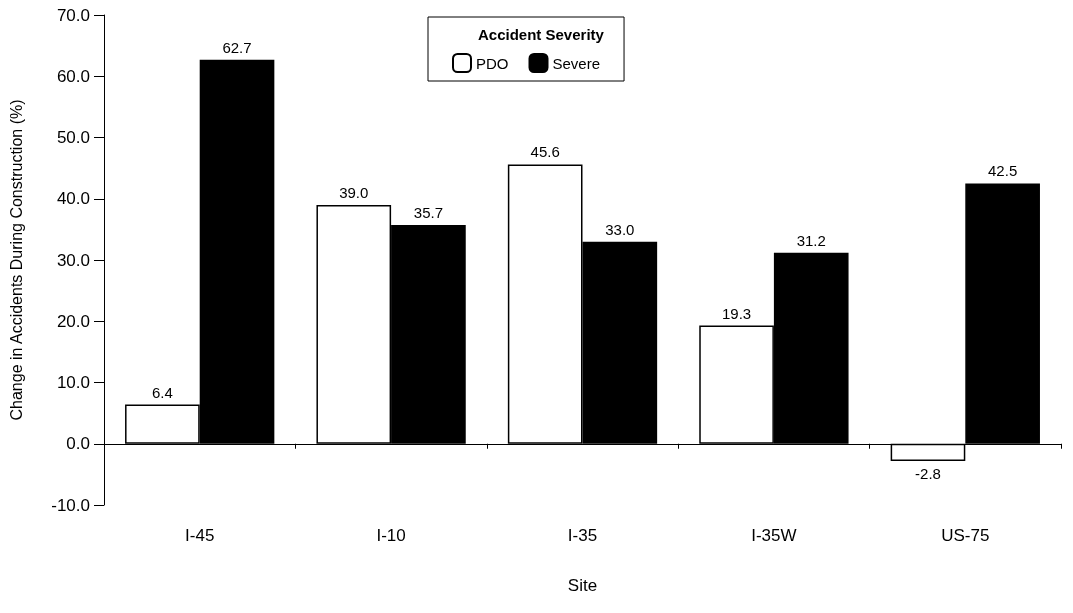 The height and width of the screenshot is (613, 1073). Describe the element at coordinates (78, 444) in the screenshot. I see `y-tick-label: 0.0` at that location.